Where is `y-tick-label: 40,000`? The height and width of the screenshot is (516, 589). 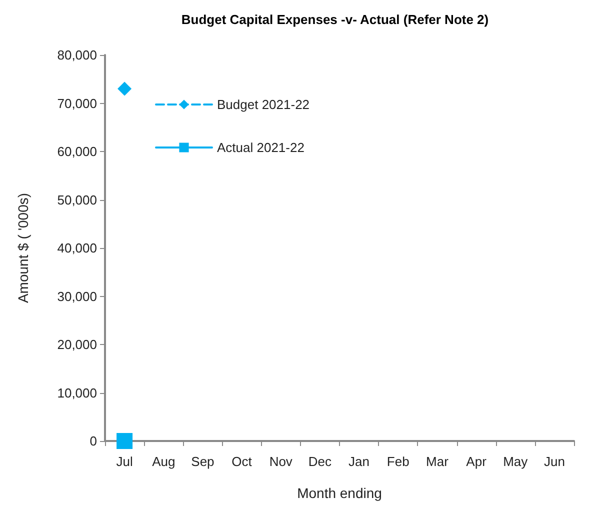 y-tick-label: 40,000 is located at coordinates (77, 248).